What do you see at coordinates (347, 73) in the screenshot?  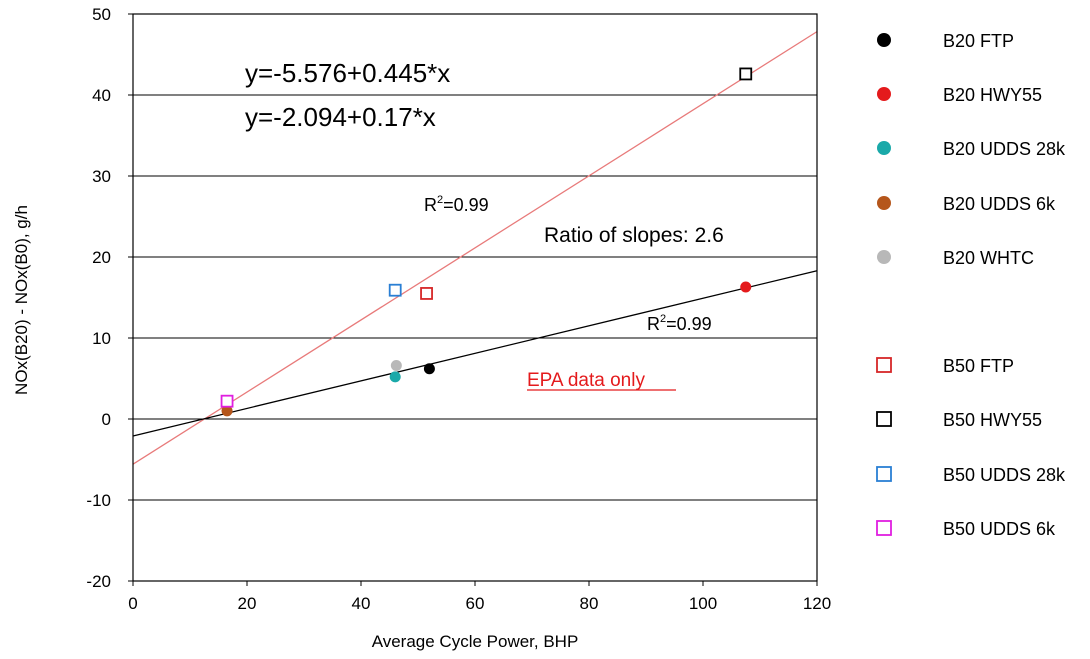 I see `equation-b50: y=-5.576+0.445*x` at bounding box center [347, 73].